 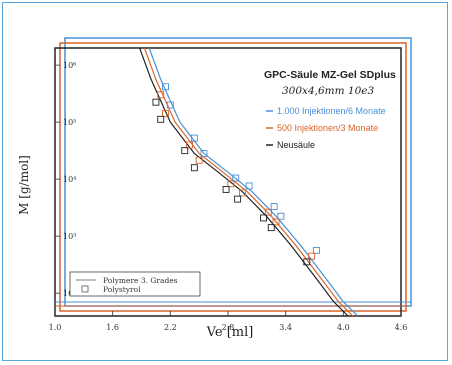 I want to click on legend-label: 1.000 Injektionen/6 Monate, so click(x=331, y=111).